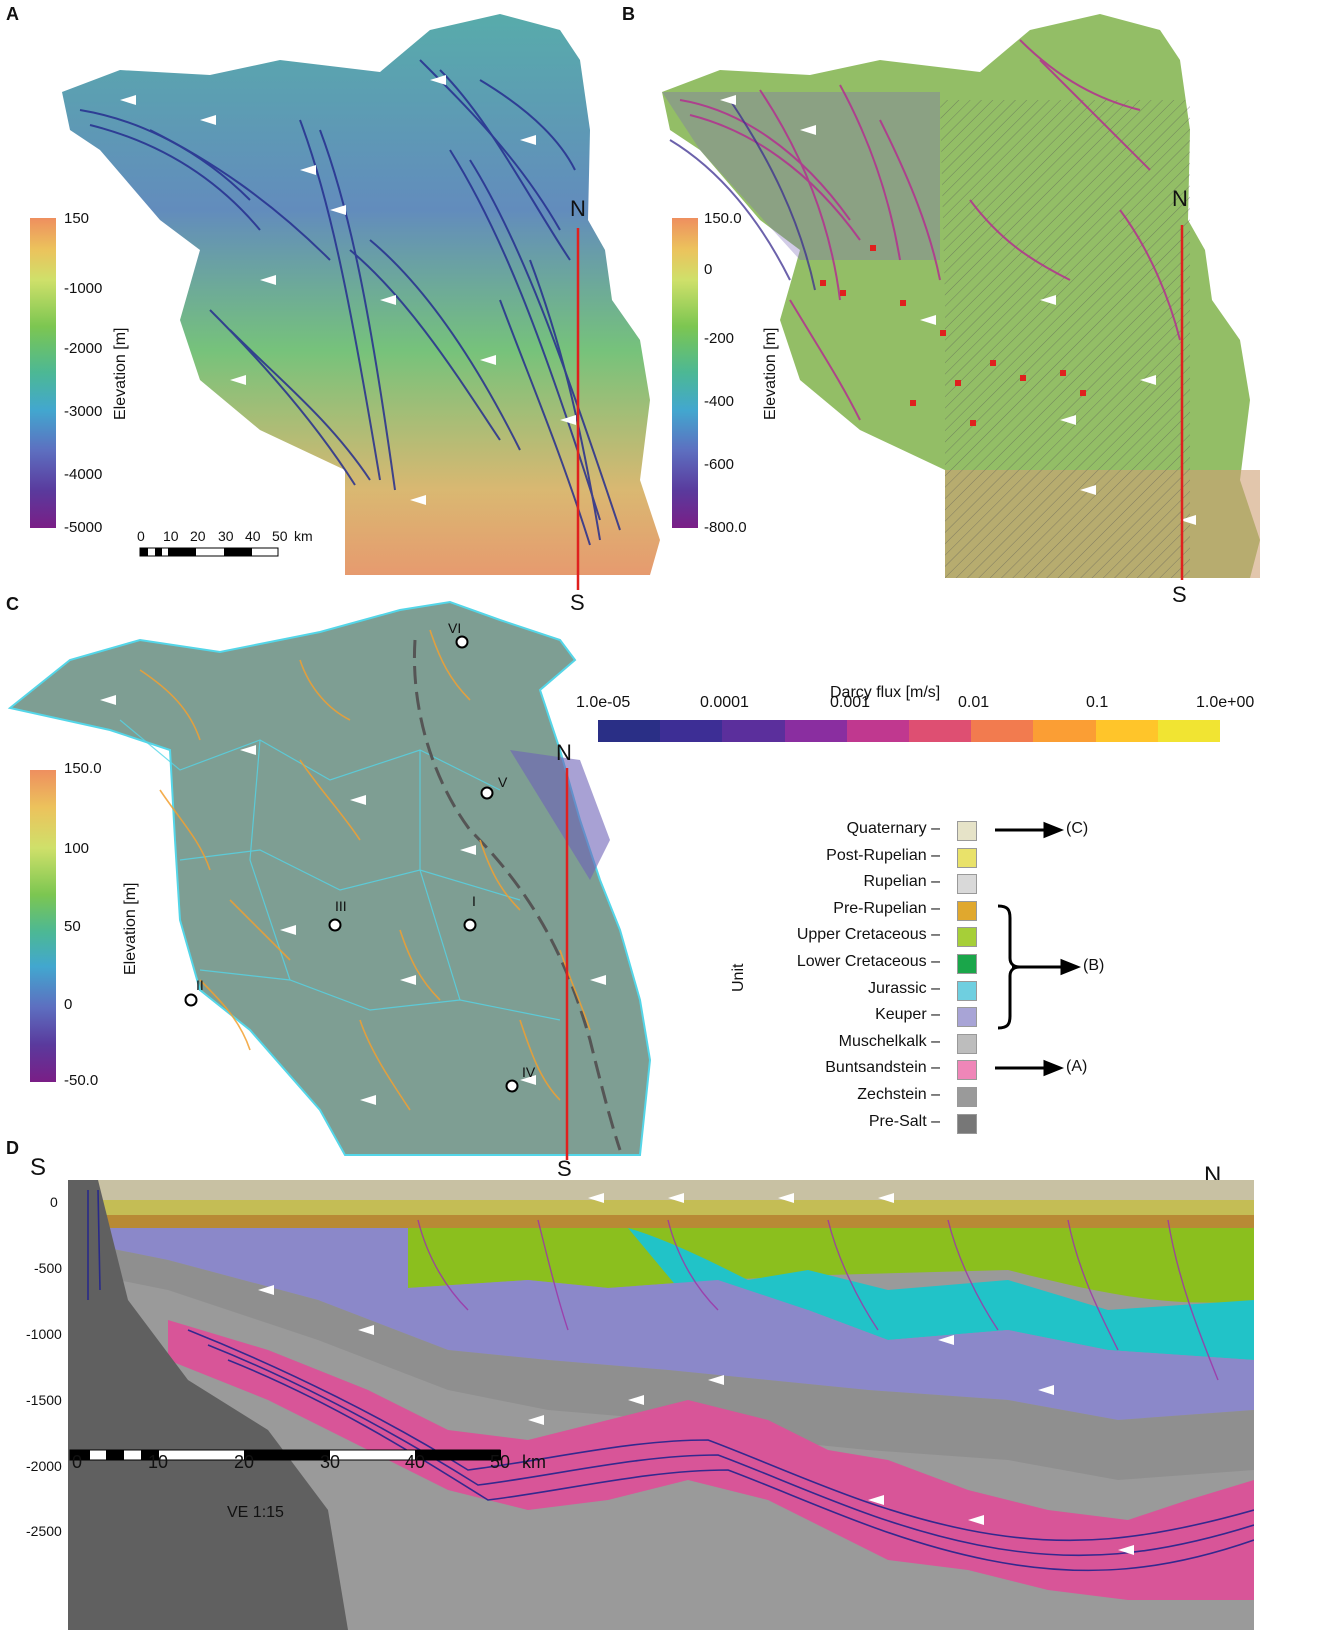 Image resolution: width=1325 pixels, height=1630 pixels. I want to click on darcy-colorbar, so click(909, 731).